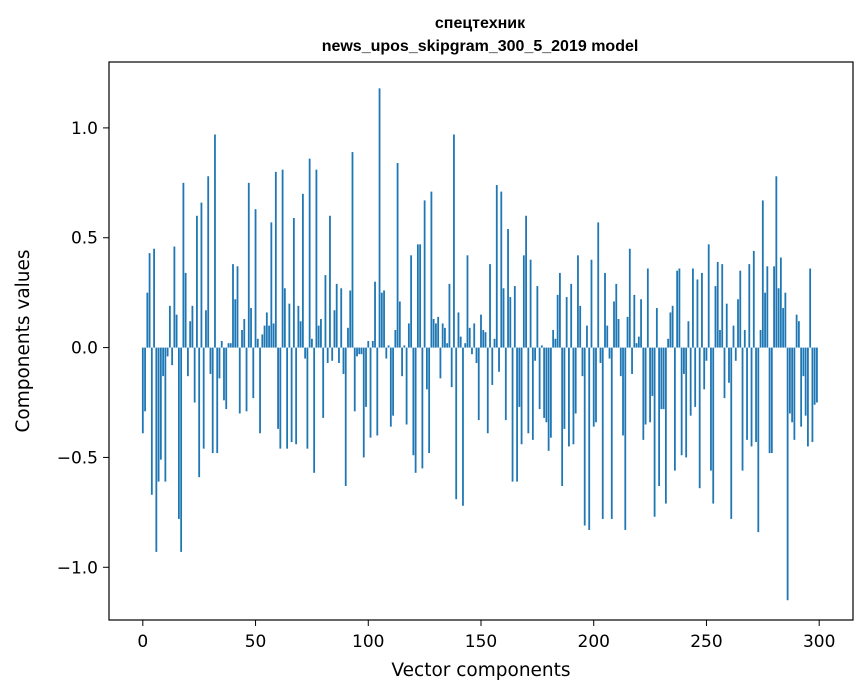 The height and width of the screenshot is (696, 867). Describe the element at coordinates (480, 23) in the screenshot. I see `chart-title-line-1: спецтехник` at that location.